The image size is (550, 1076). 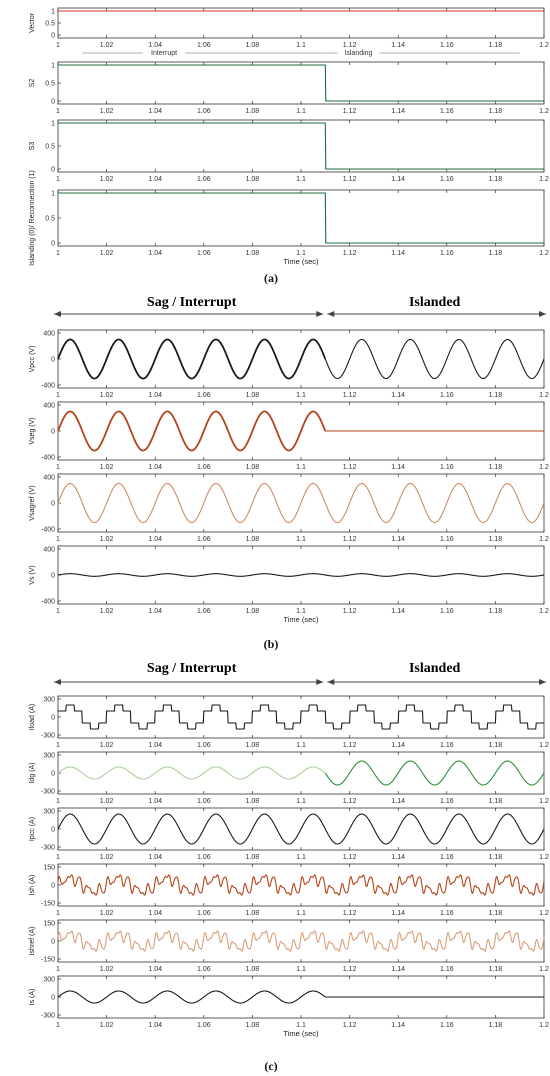 What do you see at coordinates (32, 829) in the screenshot?
I see `y-axis-label: Ipcc (A)` at bounding box center [32, 829].